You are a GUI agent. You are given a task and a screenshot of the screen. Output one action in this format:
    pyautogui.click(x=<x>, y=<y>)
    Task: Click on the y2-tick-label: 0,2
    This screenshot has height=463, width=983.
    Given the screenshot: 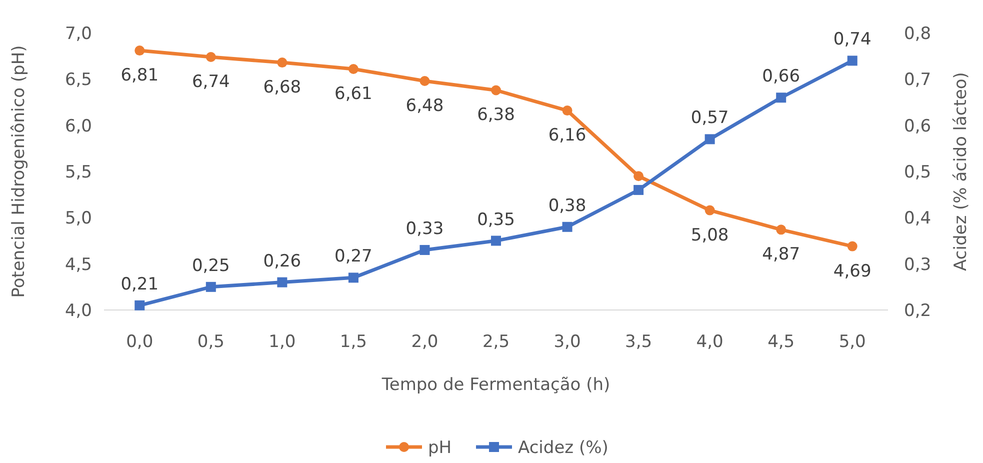 What is the action you would take?
    pyautogui.click(x=918, y=310)
    